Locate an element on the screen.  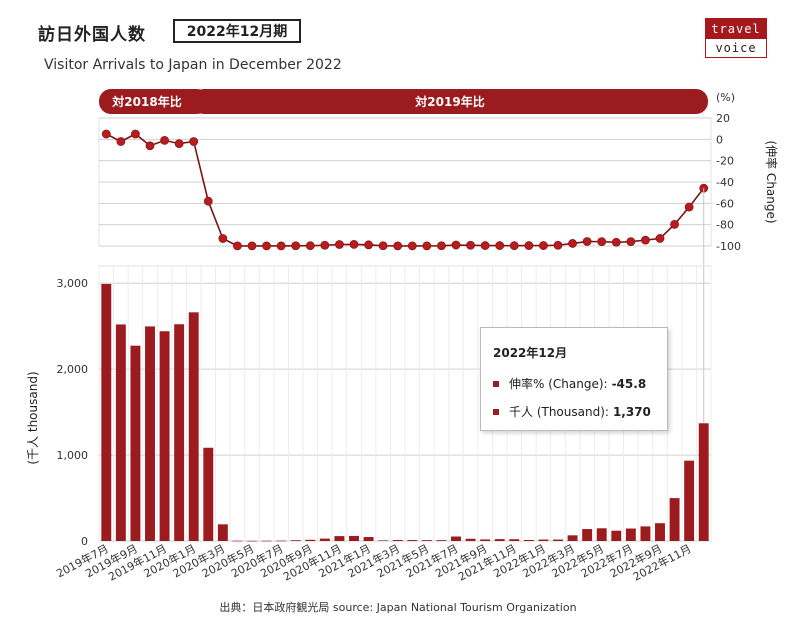
line-y-tick-label: -80 is located at coordinates (725, 225).